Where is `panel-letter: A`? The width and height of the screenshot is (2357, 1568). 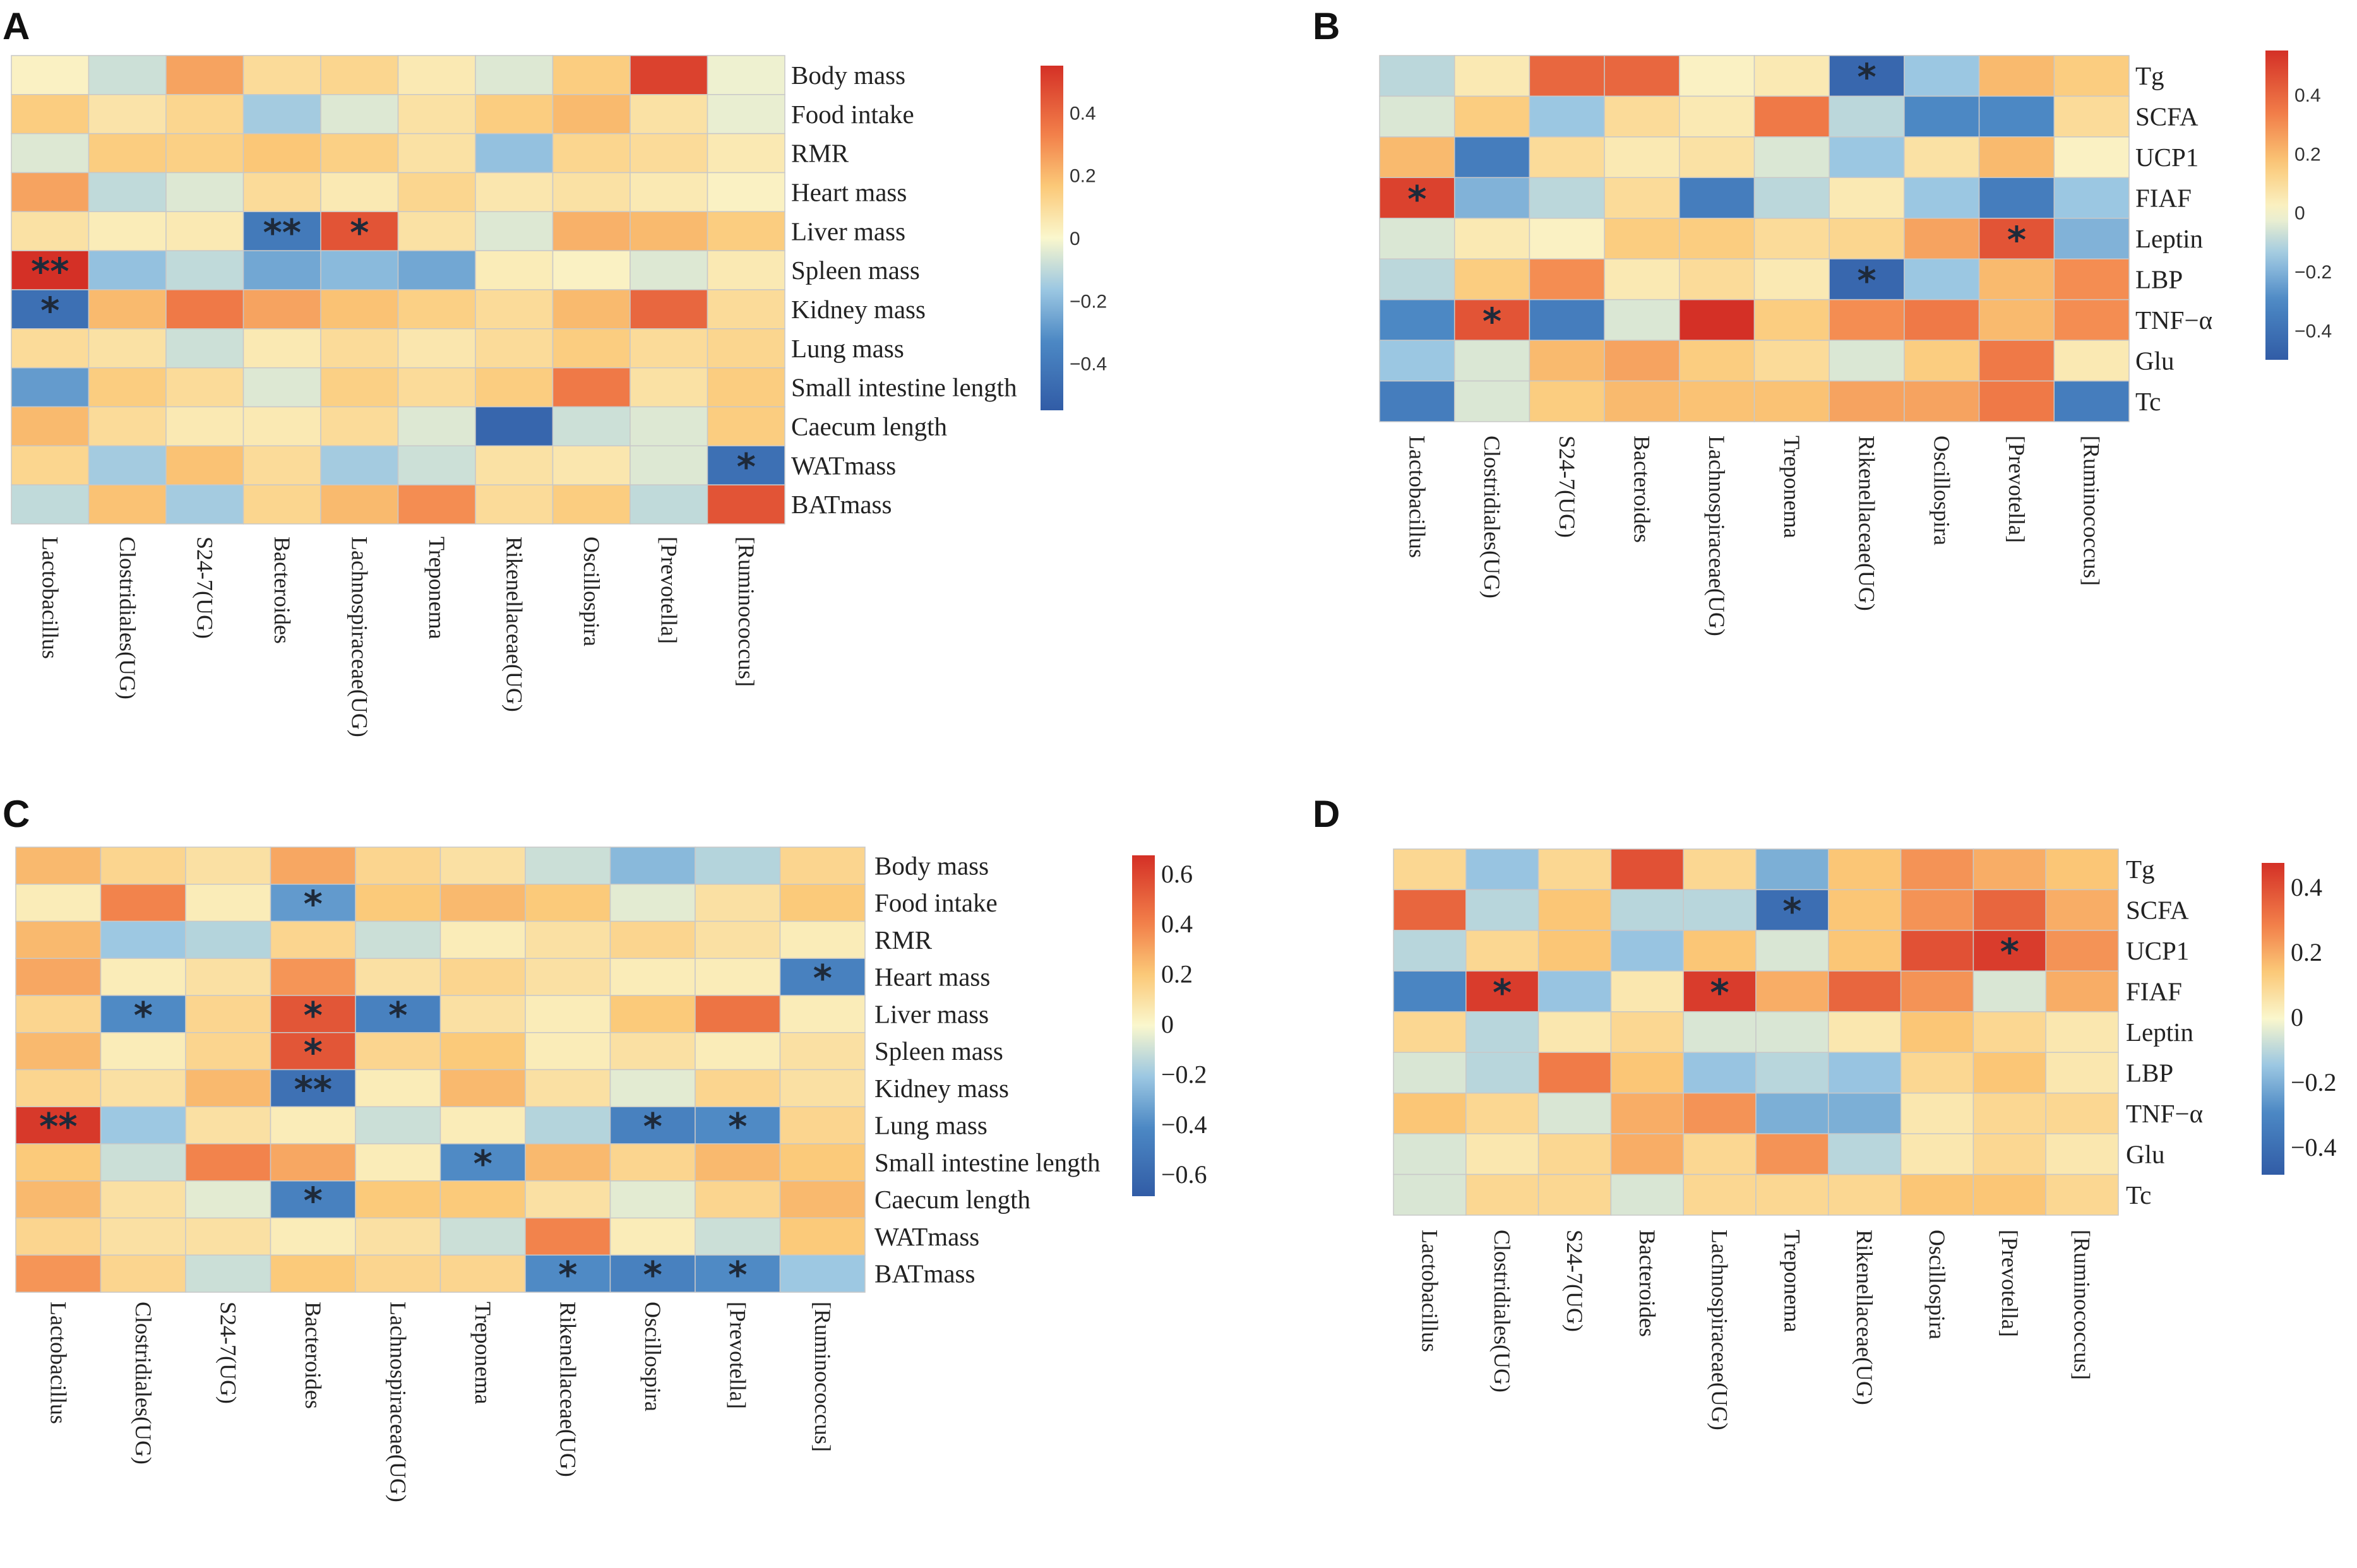 panel-letter: A is located at coordinates (16, 26).